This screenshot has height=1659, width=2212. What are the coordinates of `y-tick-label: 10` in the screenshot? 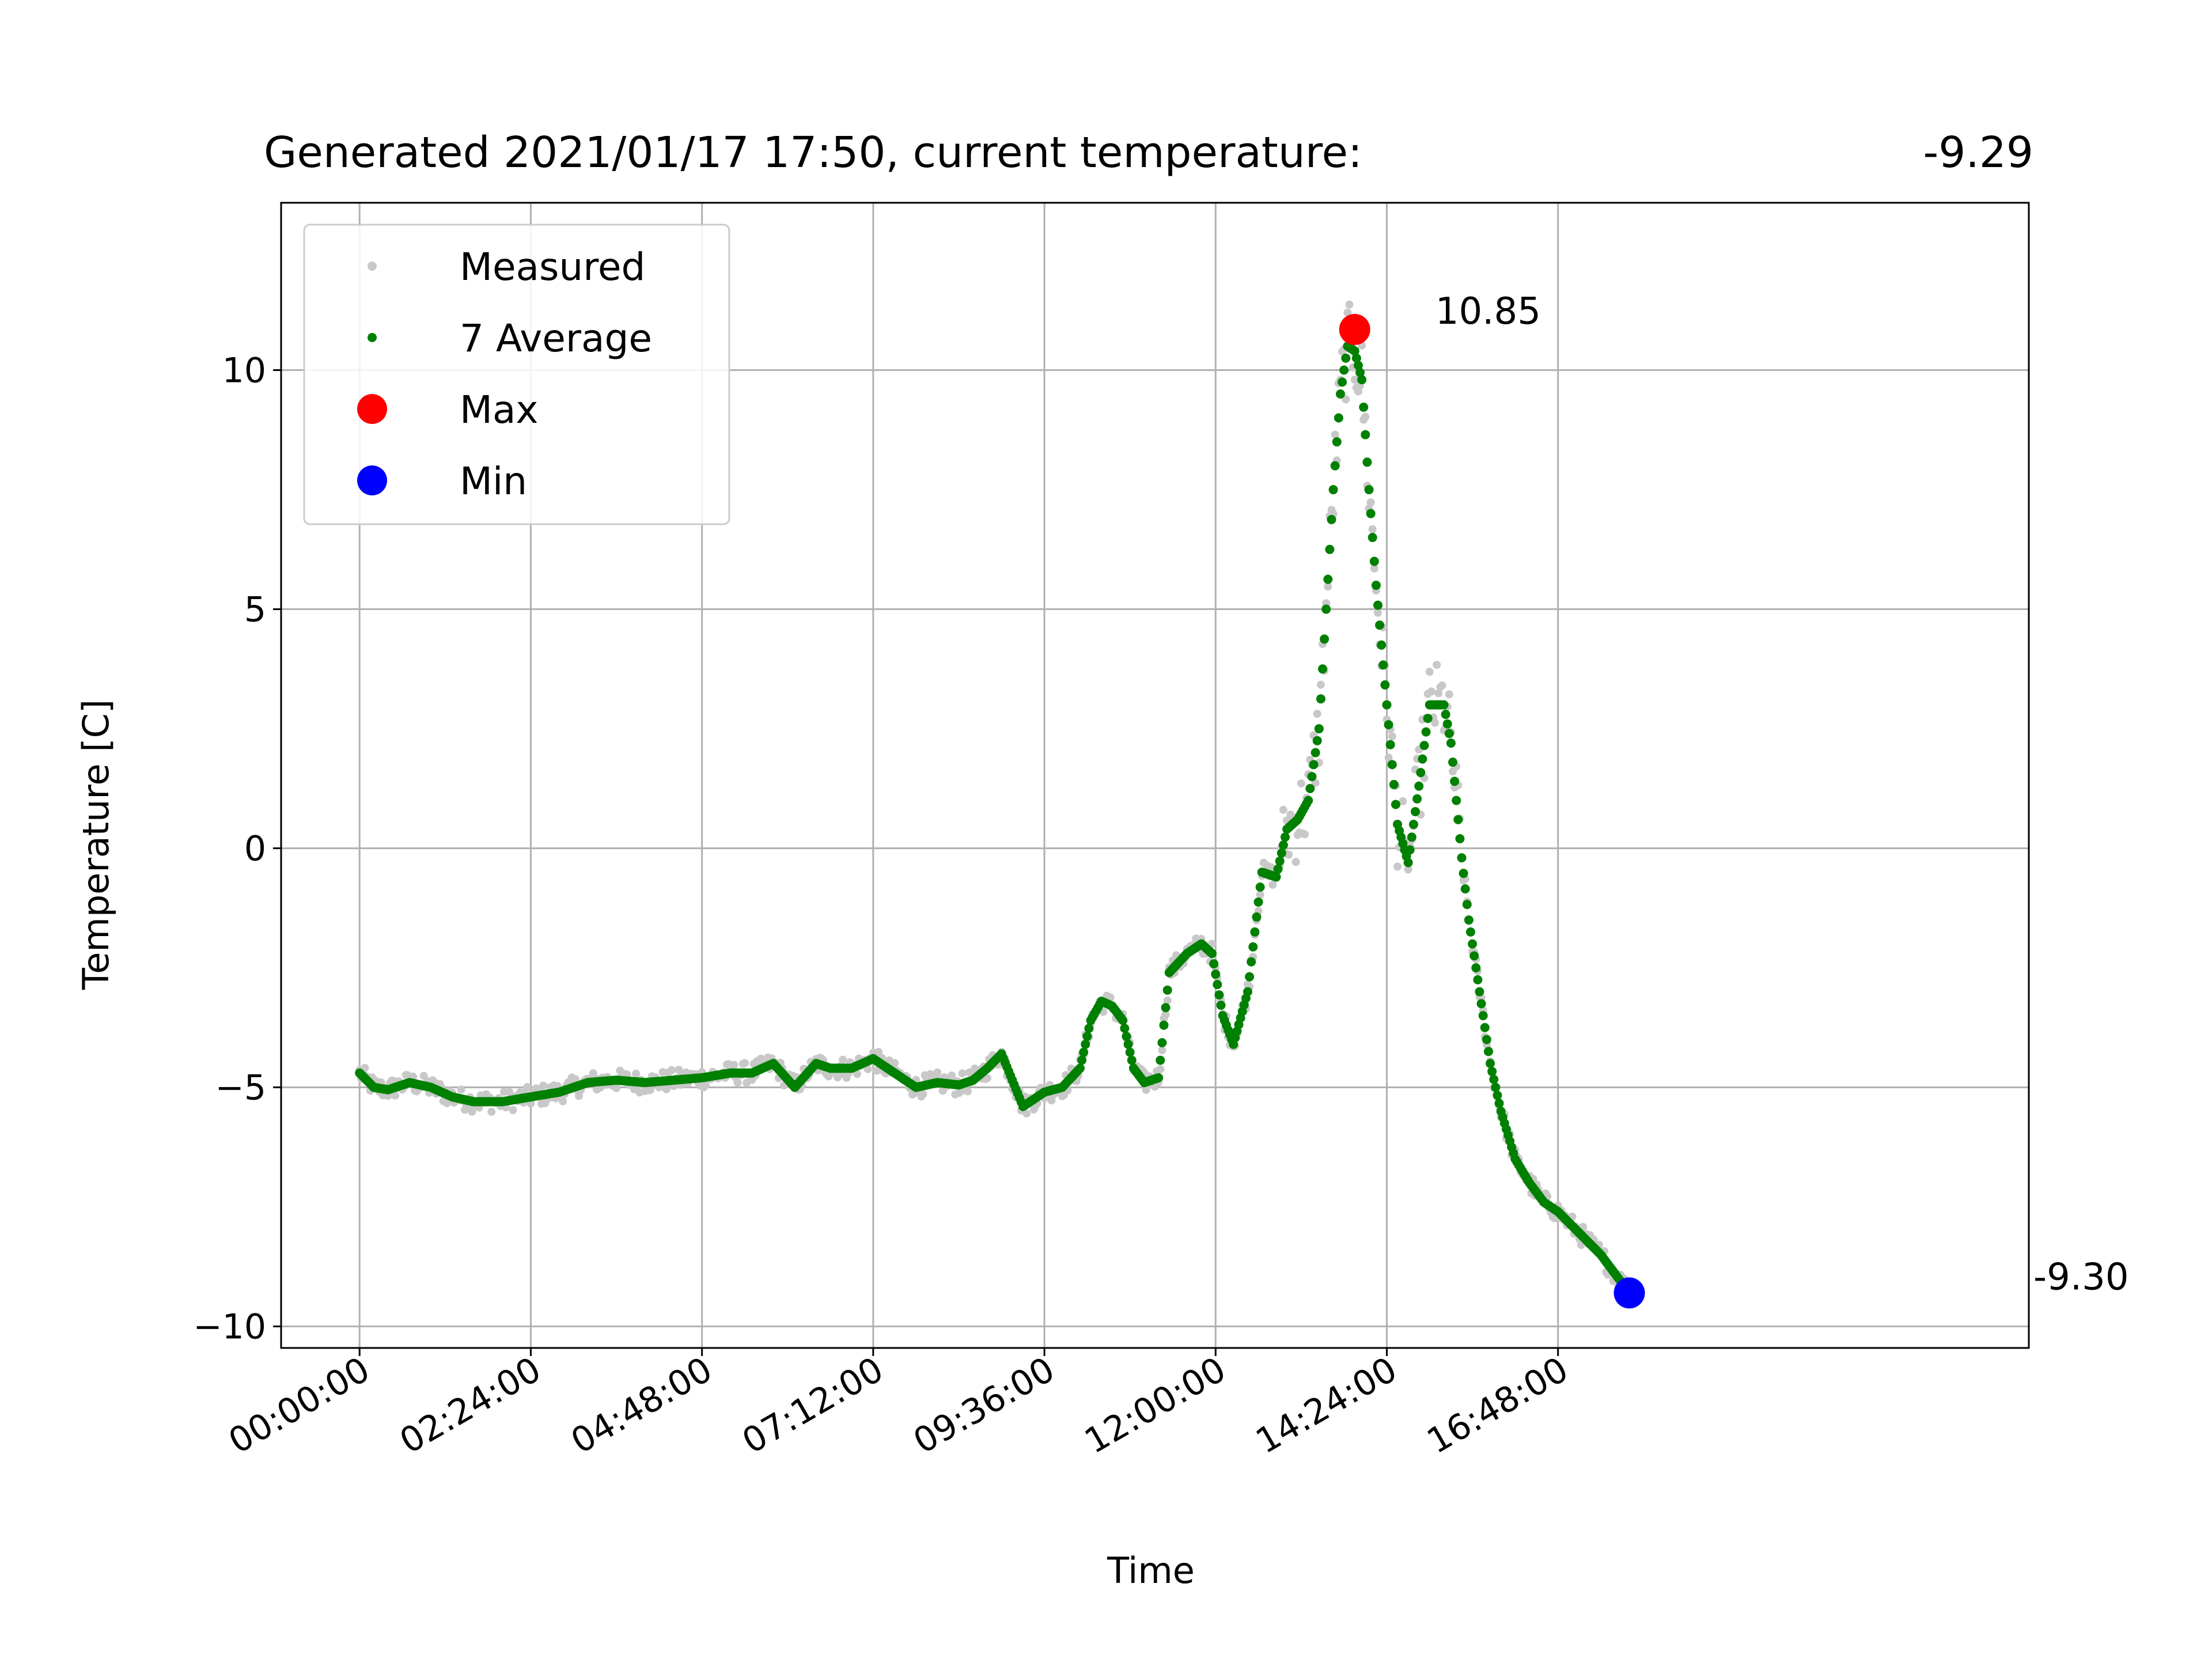 It's located at (244, 371).